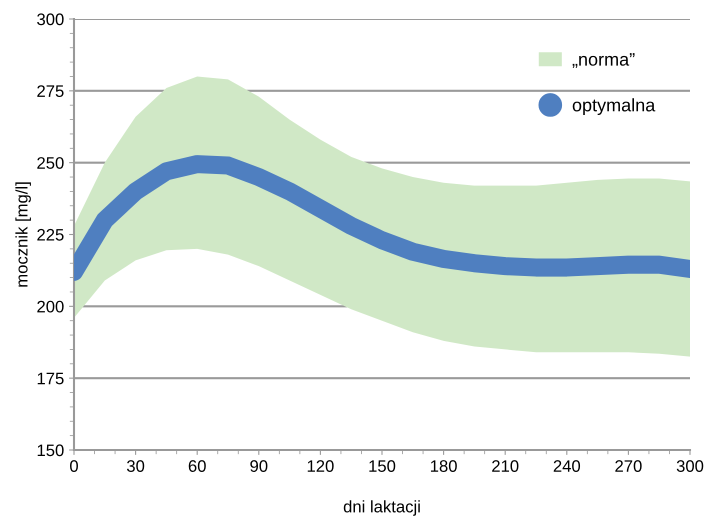  What do you see at coordinates (50, 91) in the screenshot?
I see `y-tick-label: 275` at bounding box center [50, 91].